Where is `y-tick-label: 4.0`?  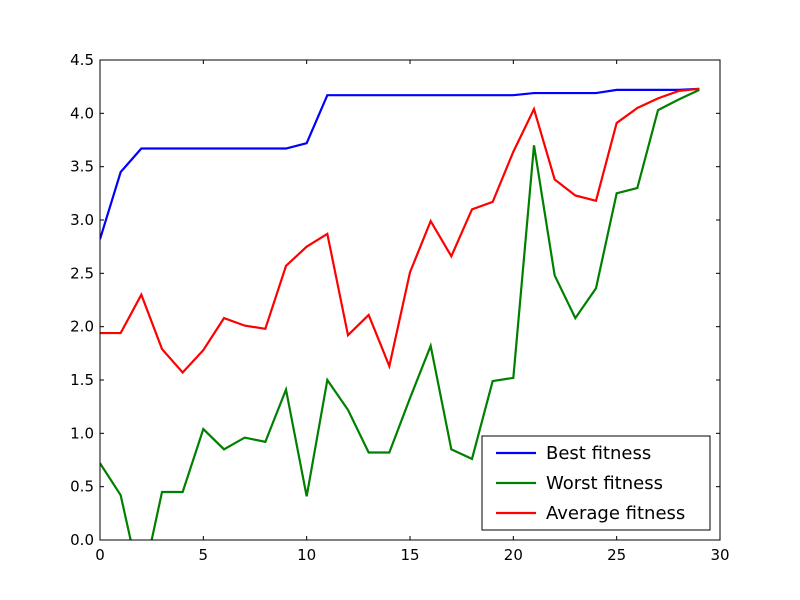
y-tick-label: 4.0 is located at coordinates (82, 113).